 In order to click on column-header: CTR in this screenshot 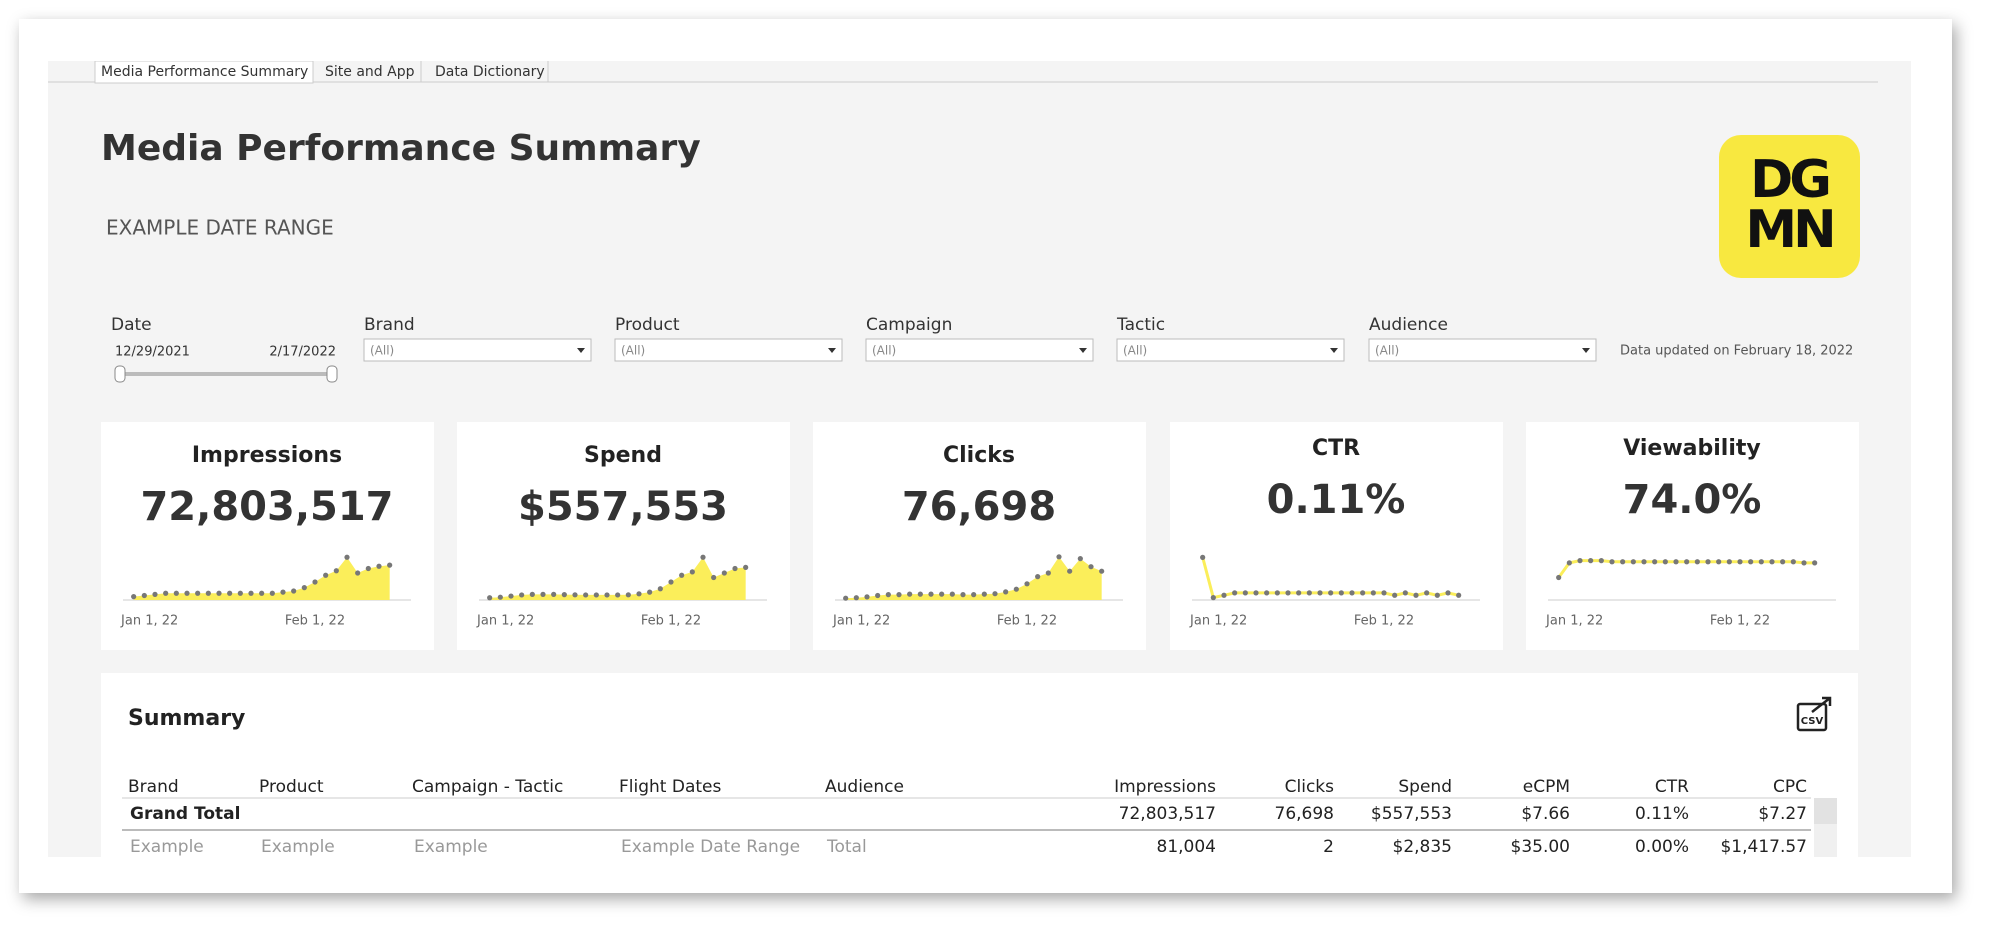, I will do `click(1672, 787)`.